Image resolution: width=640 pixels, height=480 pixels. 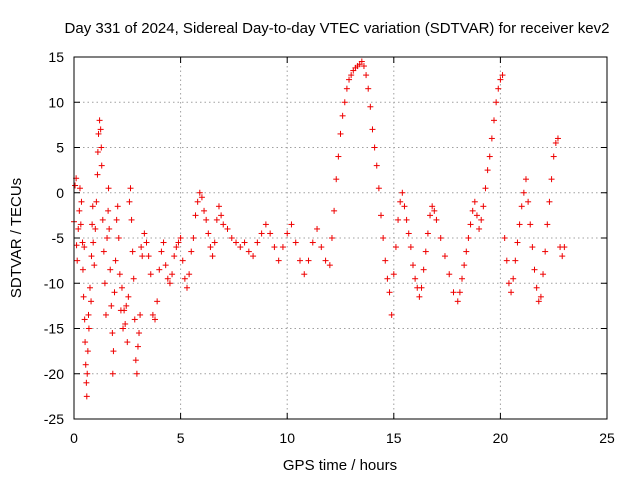 What do you see at coordinates (394, 438) in the screenshot?
I see `x-tick-label: 15` at bounding box center [394, 438].